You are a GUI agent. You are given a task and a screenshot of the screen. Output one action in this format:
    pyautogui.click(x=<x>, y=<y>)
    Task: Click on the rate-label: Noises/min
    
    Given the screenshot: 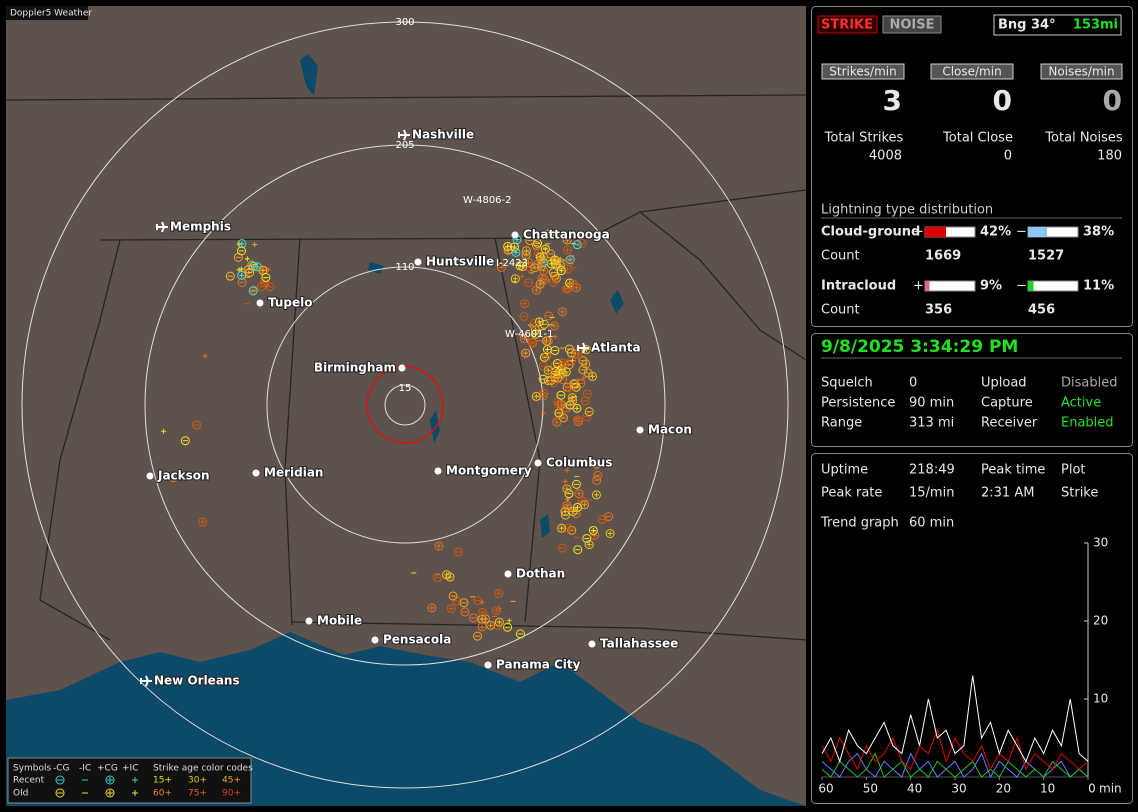 What is the action you would take?
    pyautogui.click(x=1081, y=72)
    